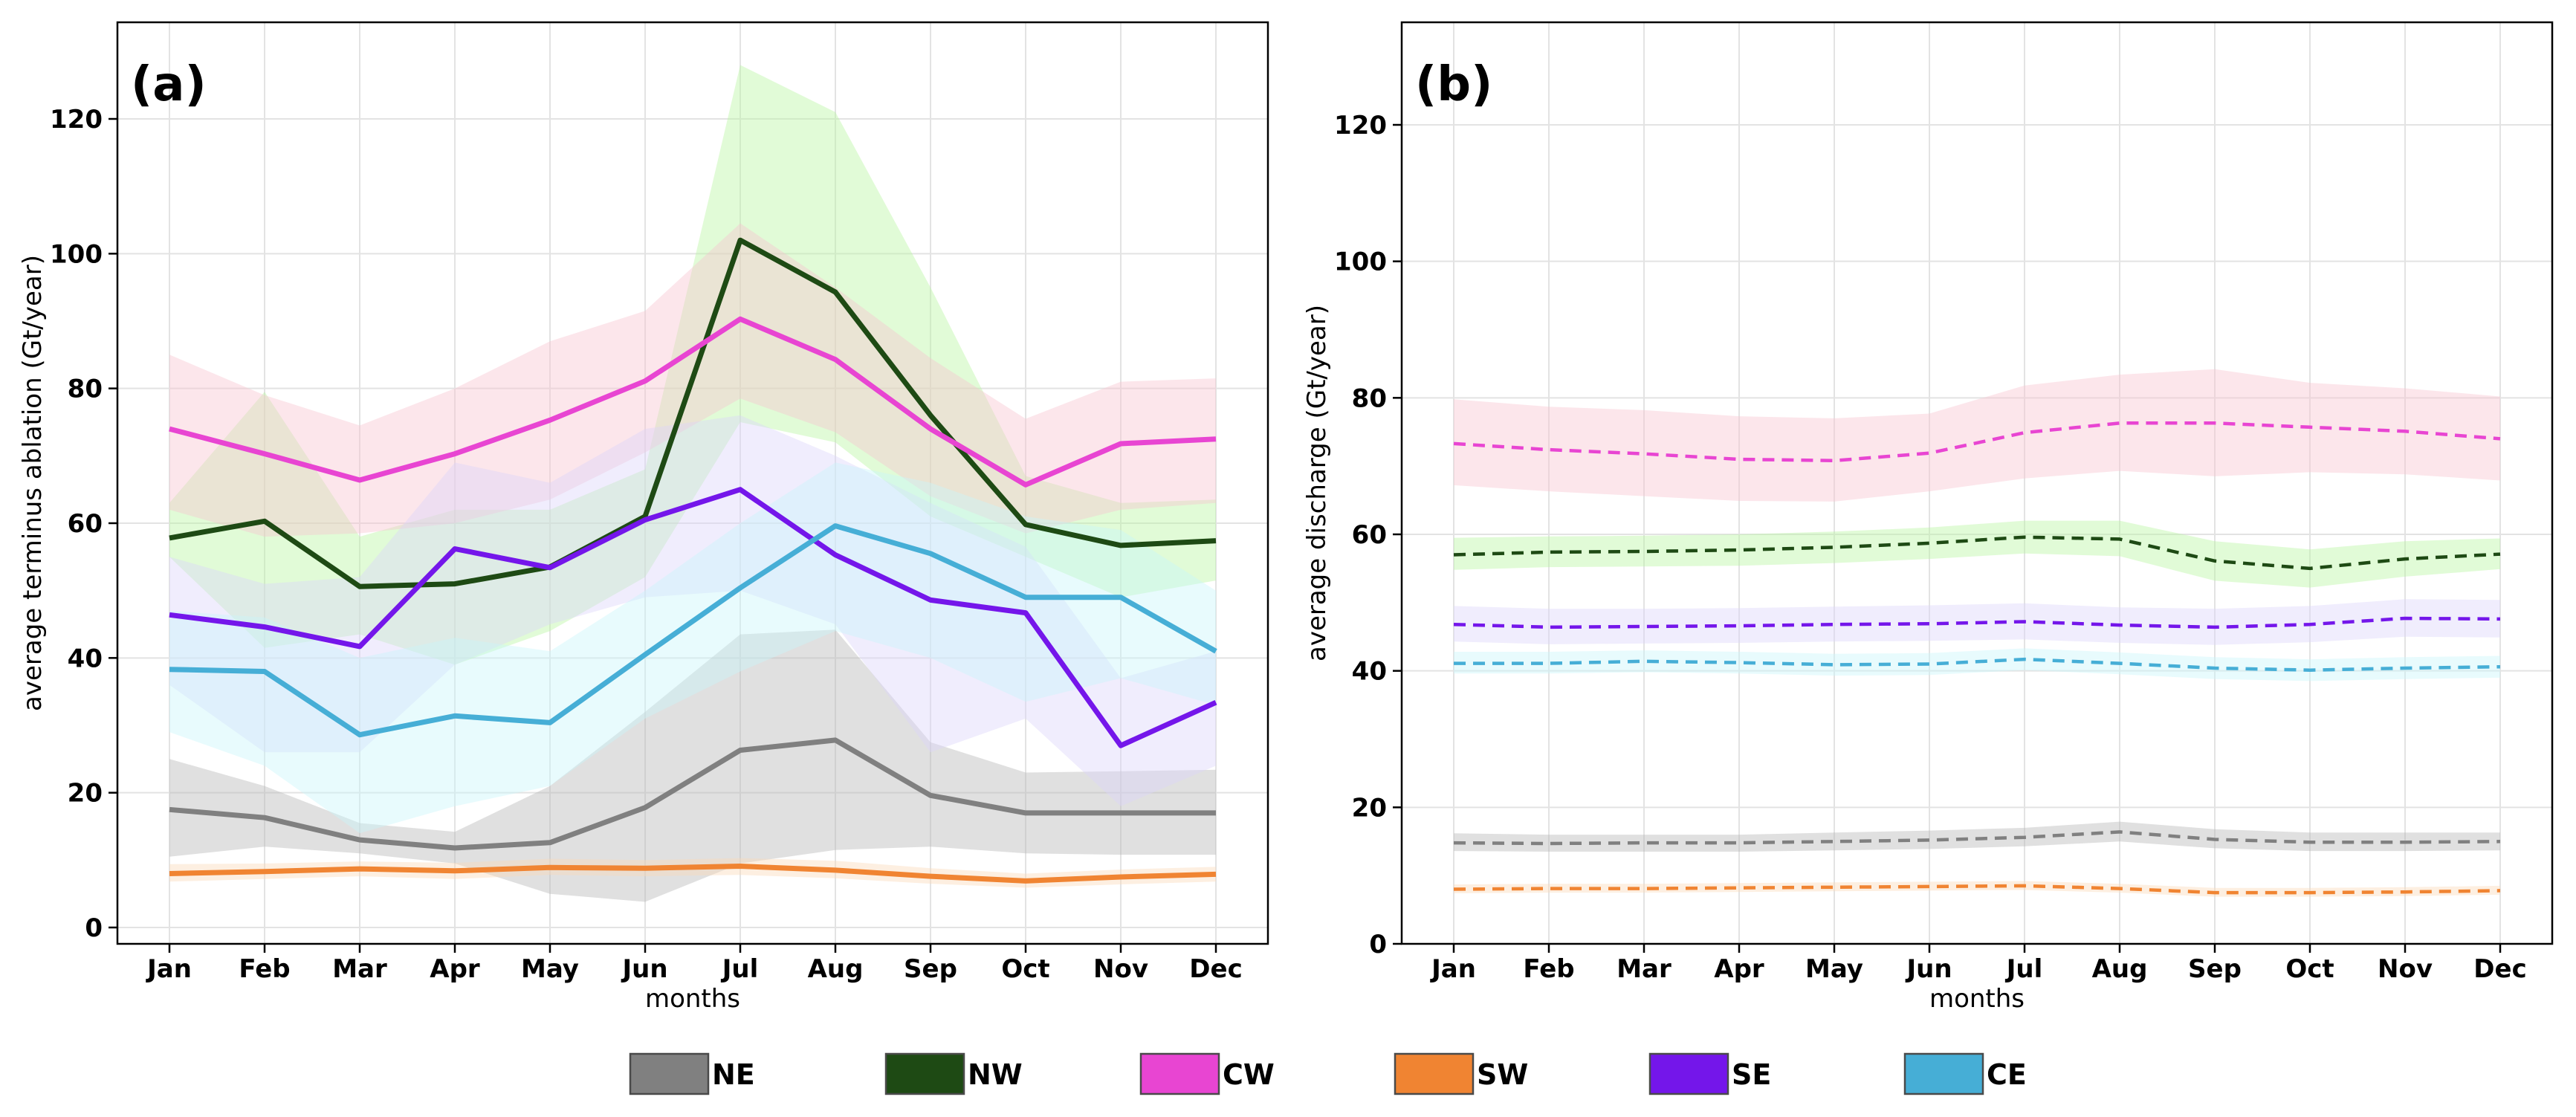 The height and width of the screenshot is (1117, 2576). Describe the element at coordinates (733, 1074) in the screenshot. I see `legend-label-ne: NE` at that location.